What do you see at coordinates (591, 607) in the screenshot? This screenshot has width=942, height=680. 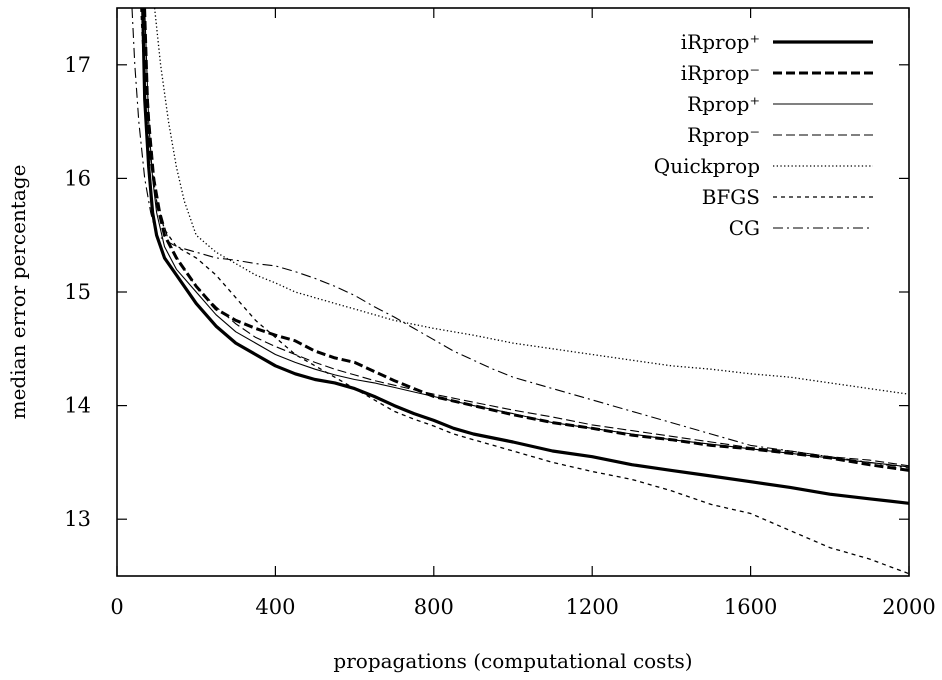 I see `x-tick-label: 1200` at bounding box center [591, 607].